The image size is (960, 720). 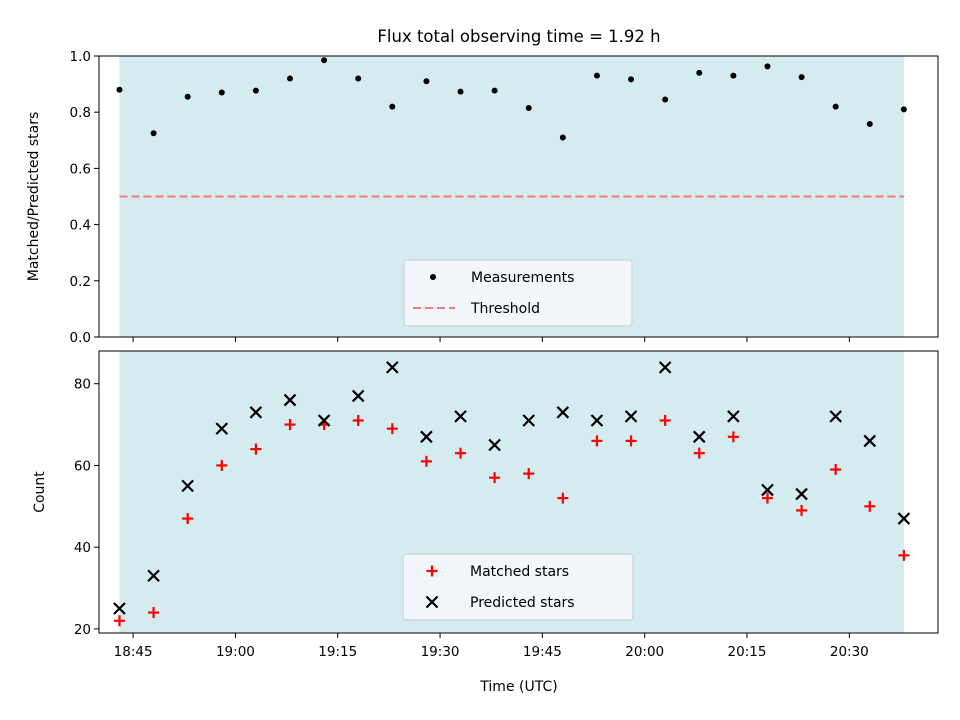 I want to click on y-tick-label: 0.6, so click(x=80, y=169).